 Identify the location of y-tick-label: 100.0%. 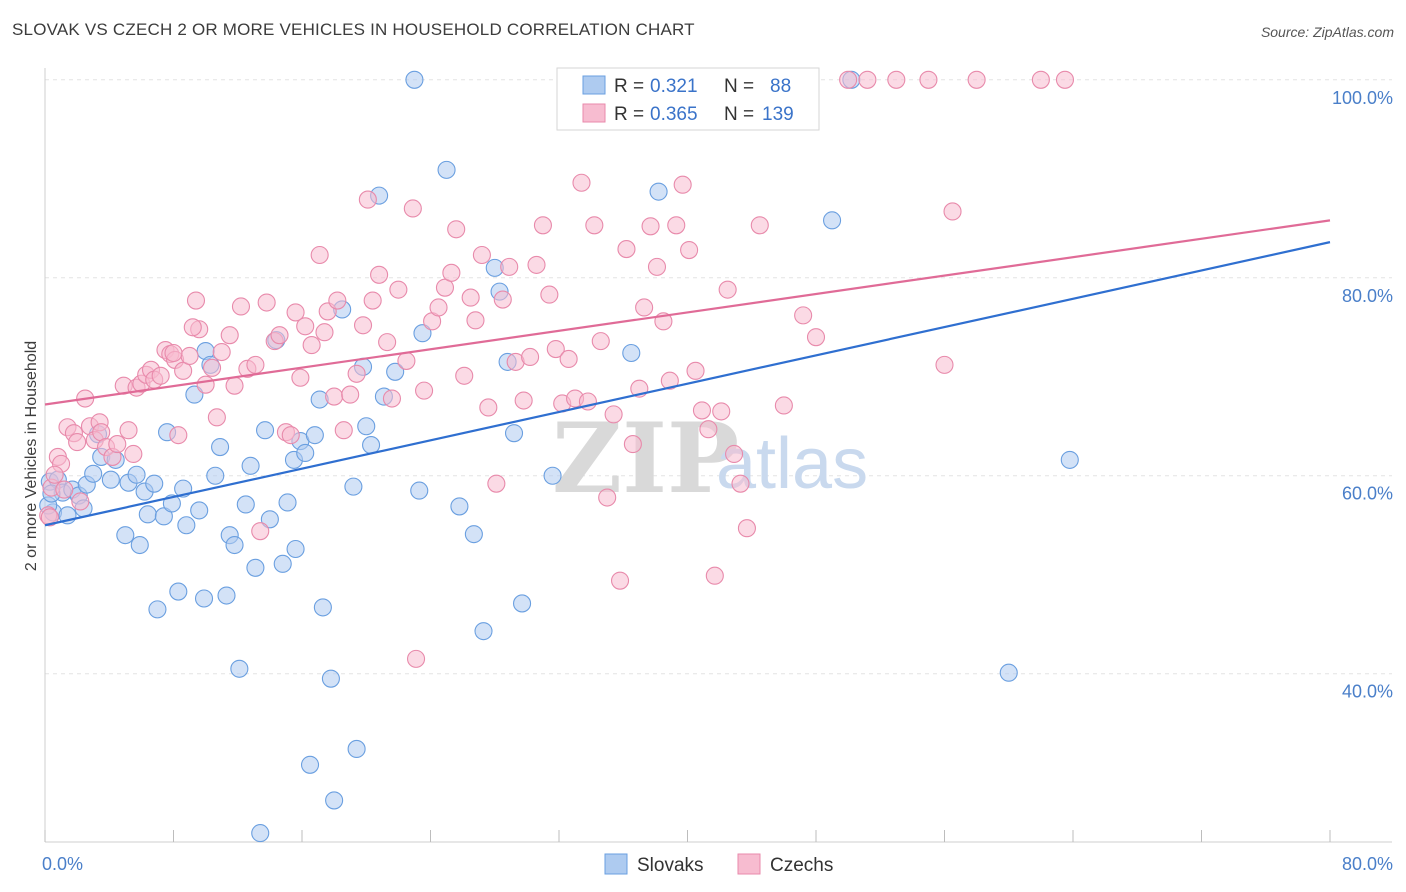
(1362, 98).